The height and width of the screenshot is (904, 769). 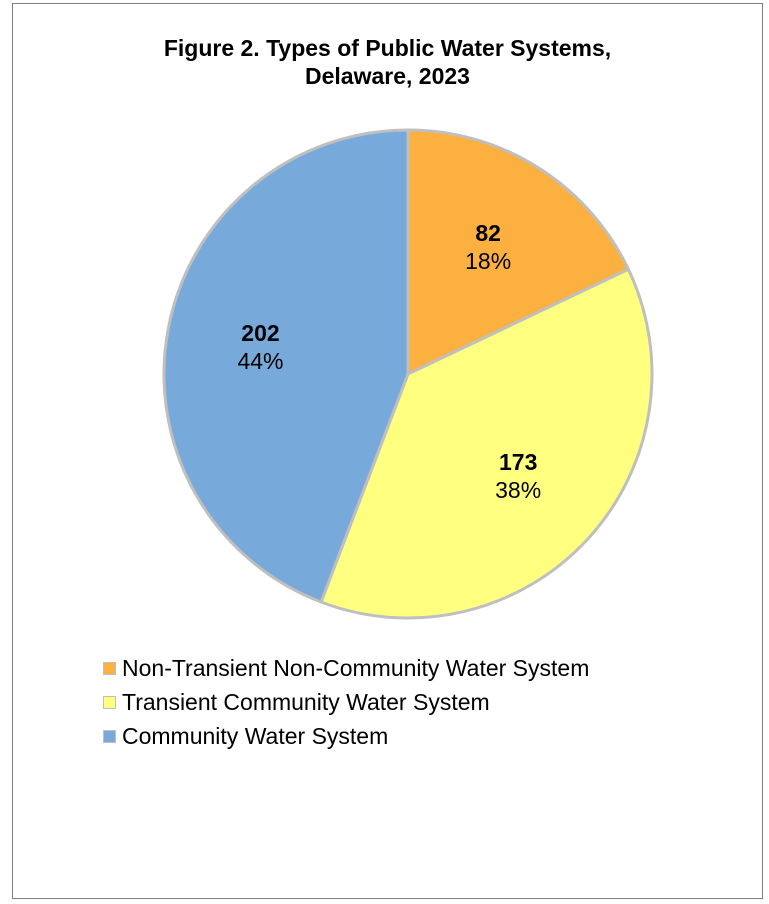 What do you see at coordinates (518, 252) in the screenshot?
I see `pie-slice-non-transient-non-community` at bounding box center [518, 252].